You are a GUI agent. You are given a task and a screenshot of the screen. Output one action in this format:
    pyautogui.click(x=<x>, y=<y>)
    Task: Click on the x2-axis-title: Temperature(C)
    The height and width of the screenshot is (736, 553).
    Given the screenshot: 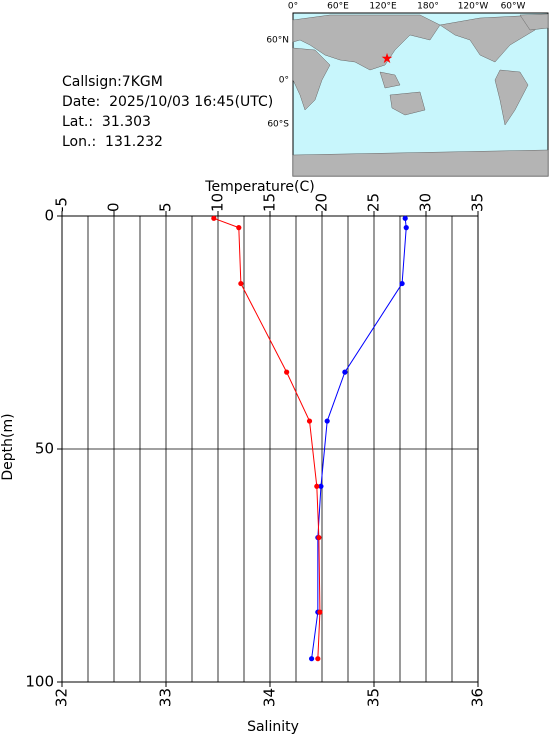 What is the action you would take?
    pyautogui.click(x=259, y=187)
    